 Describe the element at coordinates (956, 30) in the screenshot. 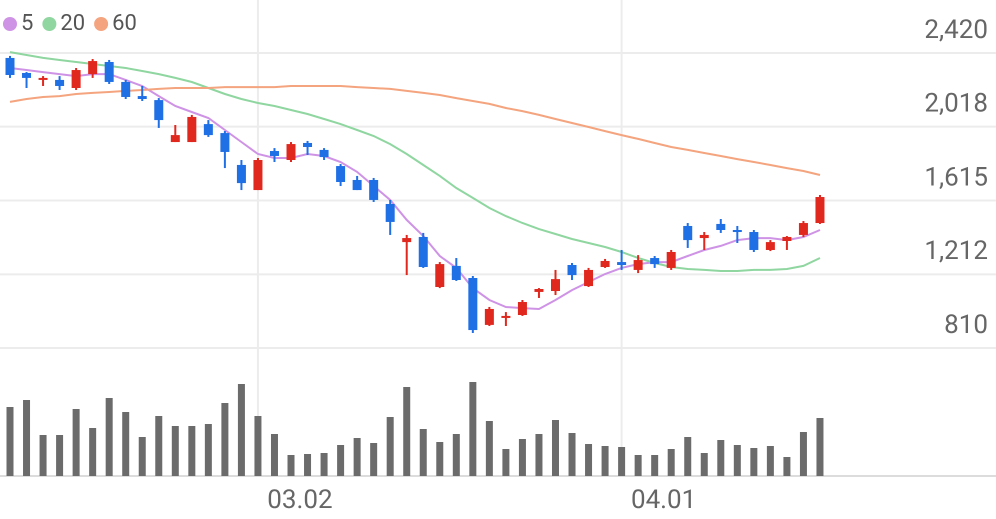

I see `y-tick-label: 2,420` at that location.